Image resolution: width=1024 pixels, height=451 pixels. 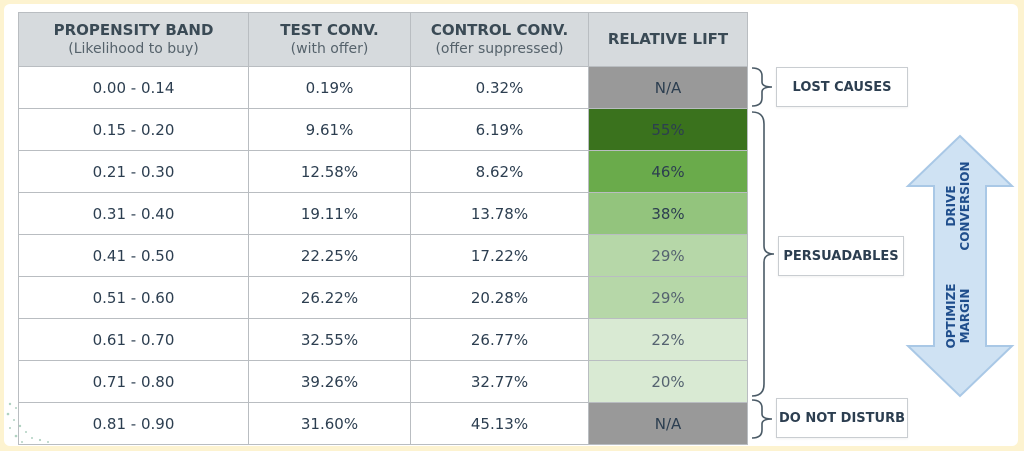 I want to click on table-row: 0.31 - 0.40 19.11% 13.78% 38%, so click(x=383, y=213).